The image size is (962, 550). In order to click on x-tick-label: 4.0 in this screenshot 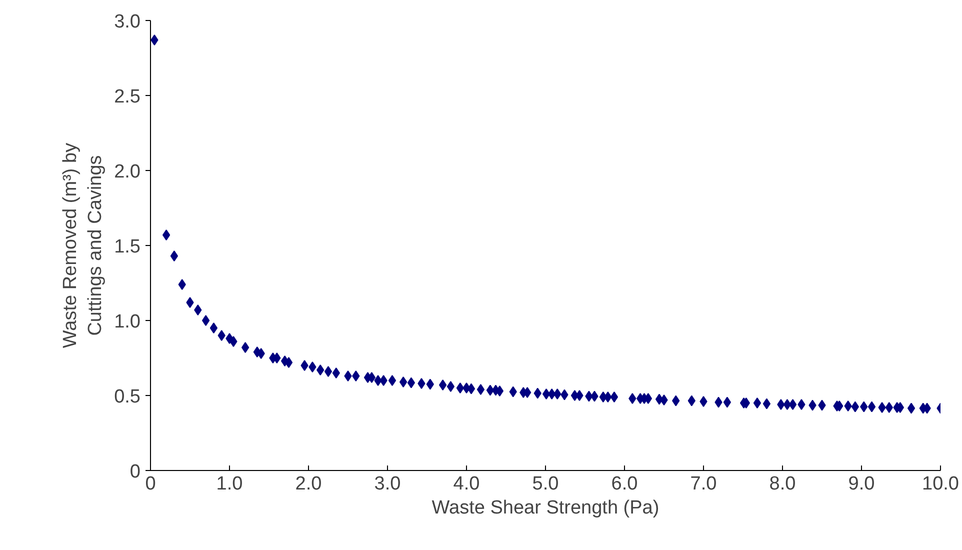, I will do `click(466, 484)`.